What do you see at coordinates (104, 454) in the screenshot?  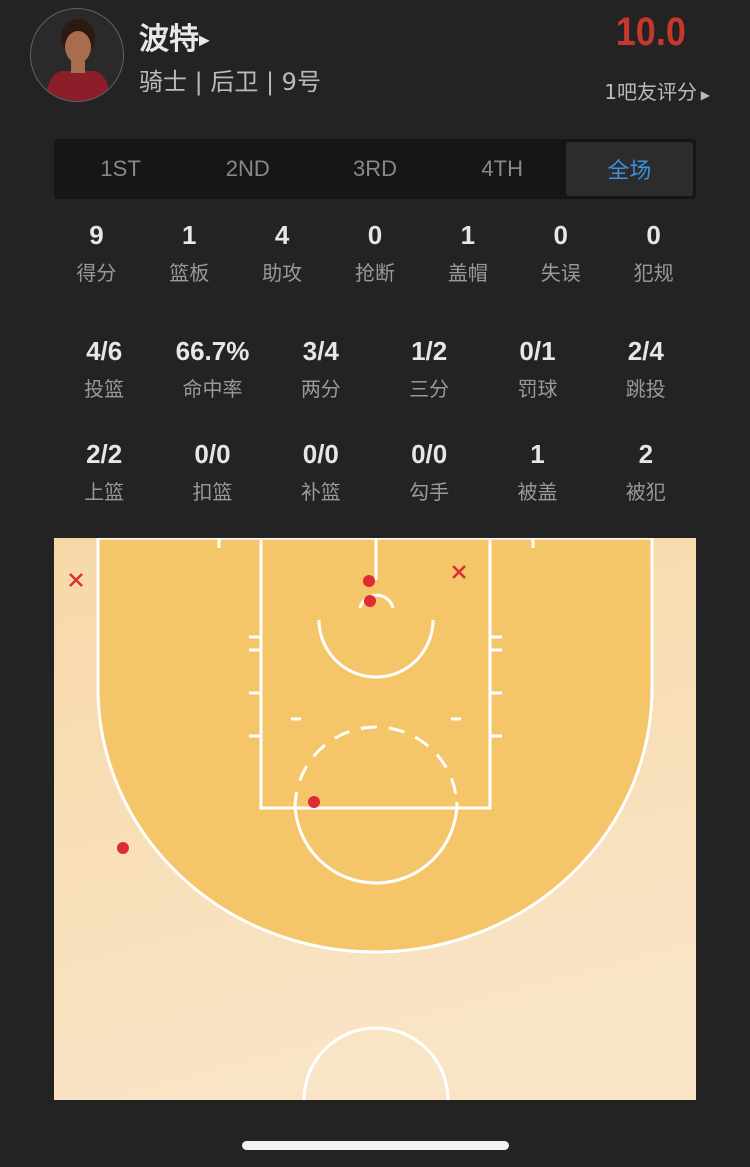 I see `stat-value: 2/2` at bounding box center [104, 454].